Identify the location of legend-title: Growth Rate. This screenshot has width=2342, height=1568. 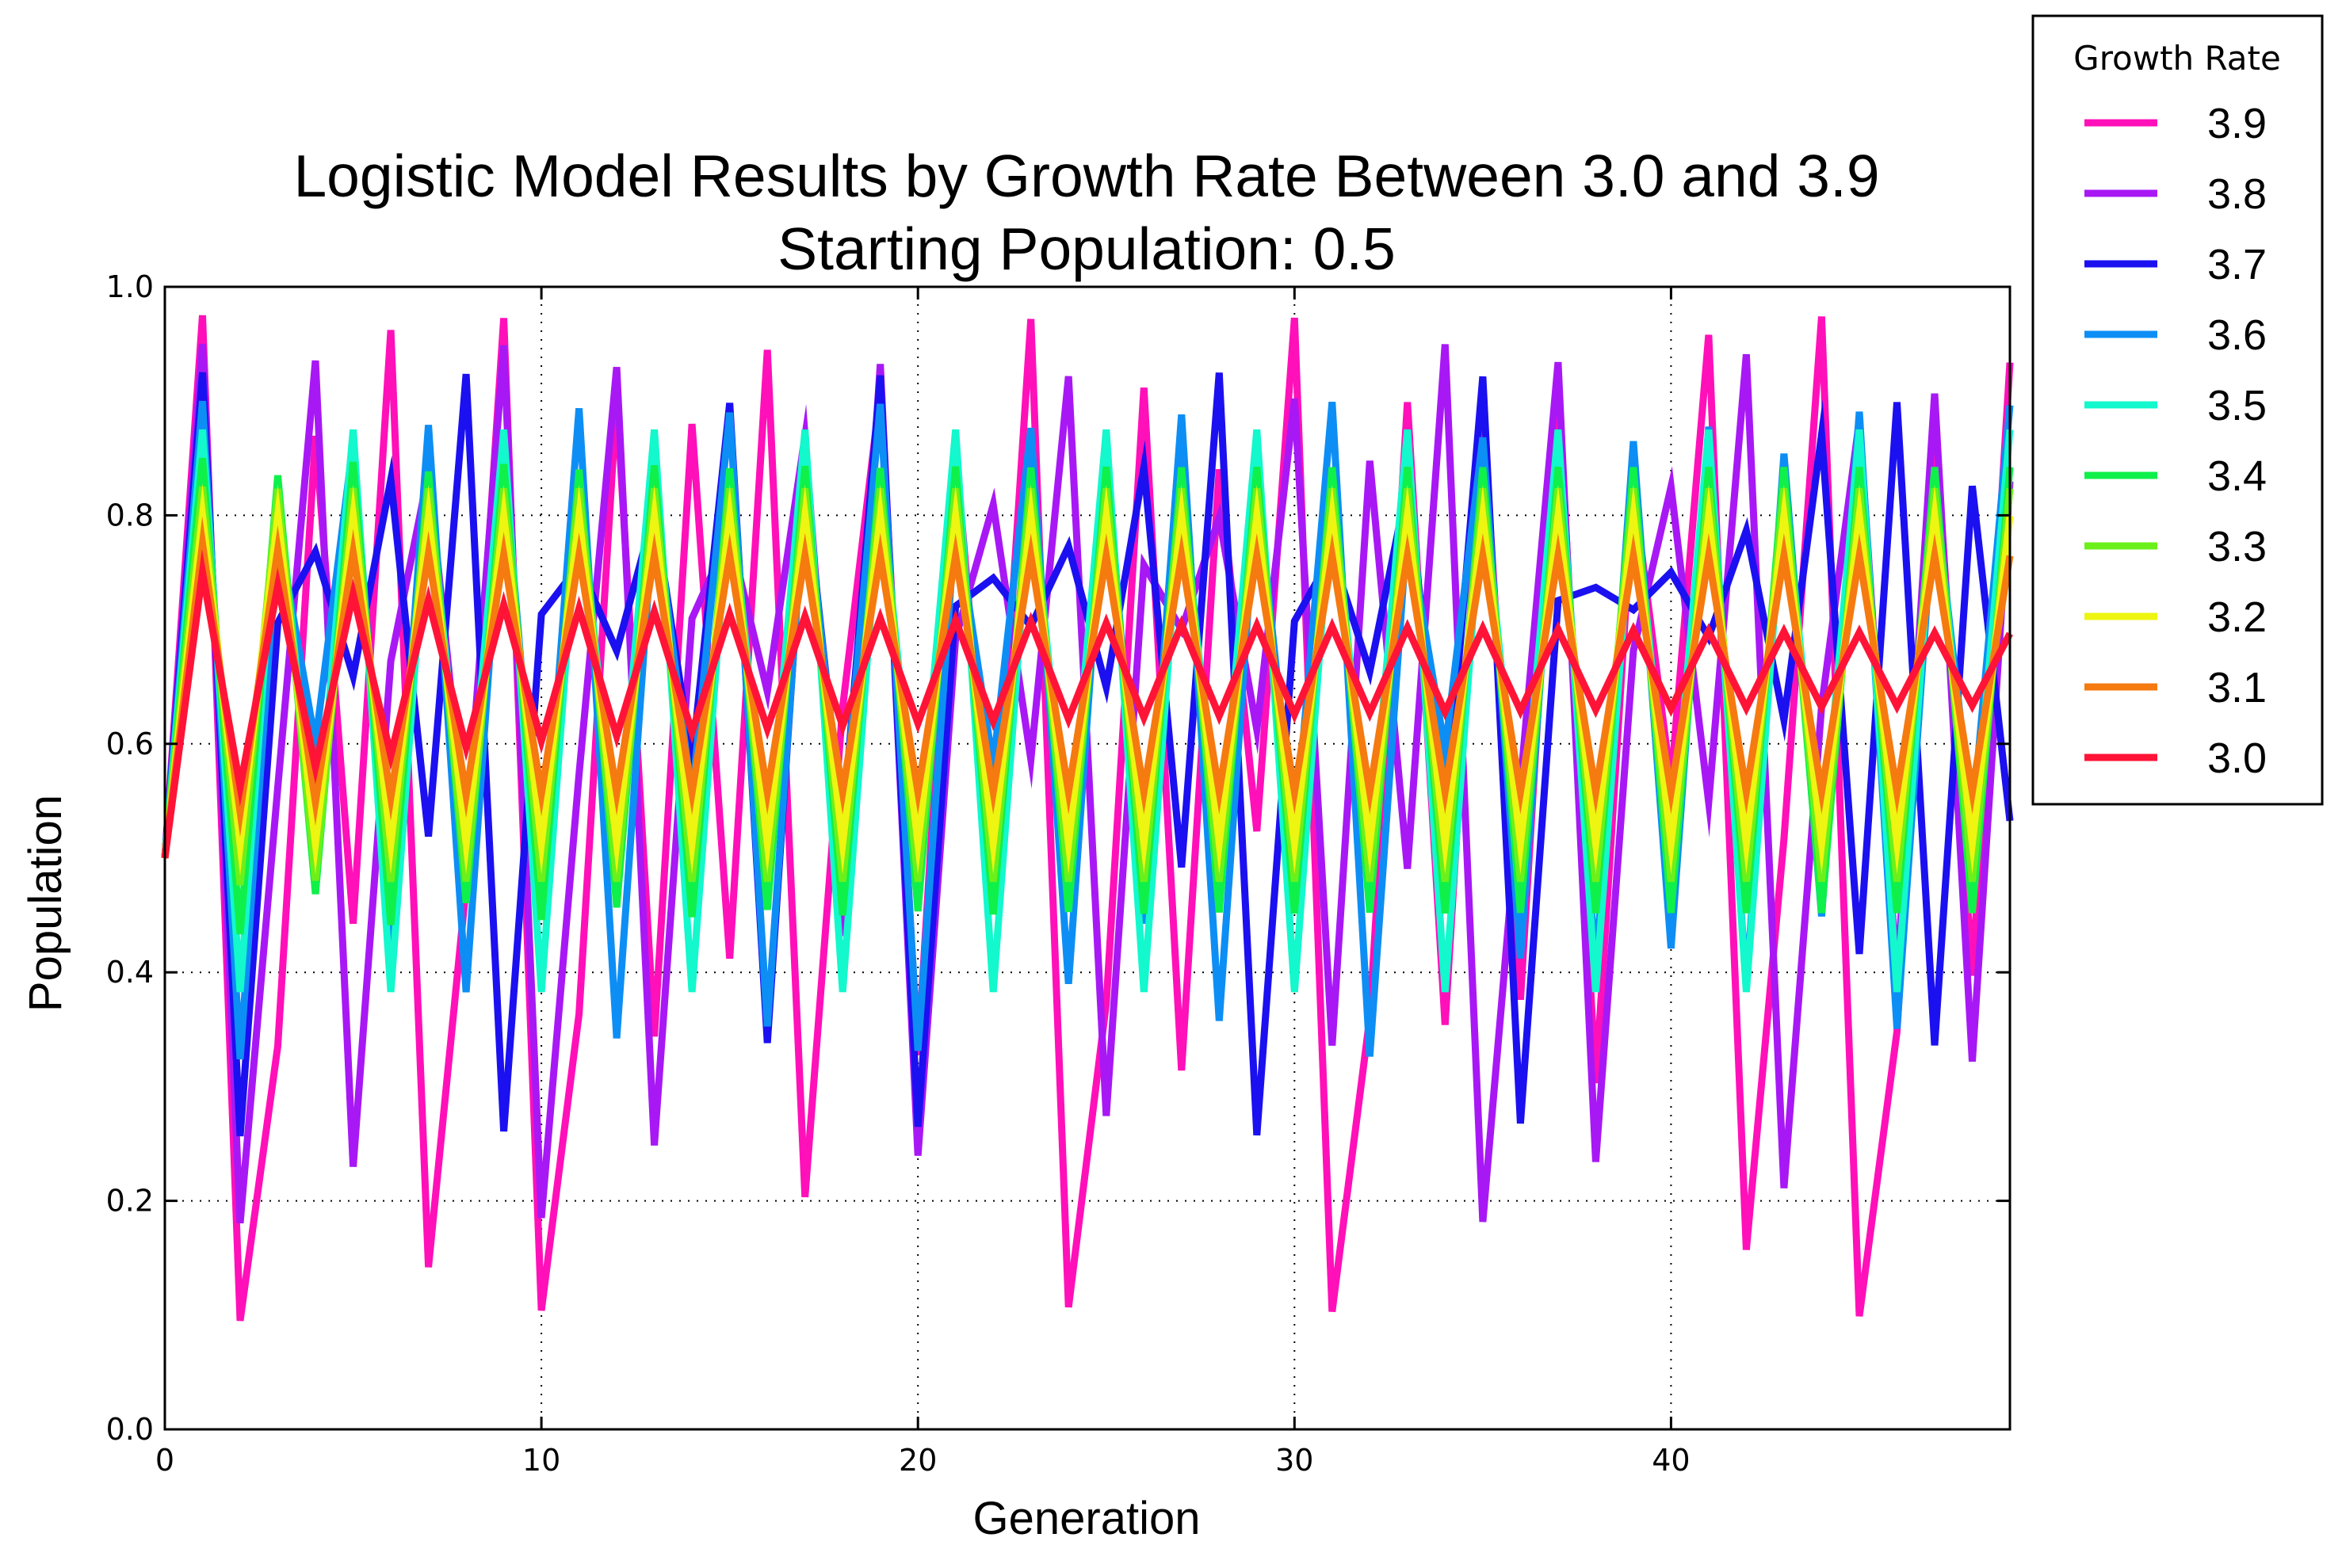
(2177, 58).